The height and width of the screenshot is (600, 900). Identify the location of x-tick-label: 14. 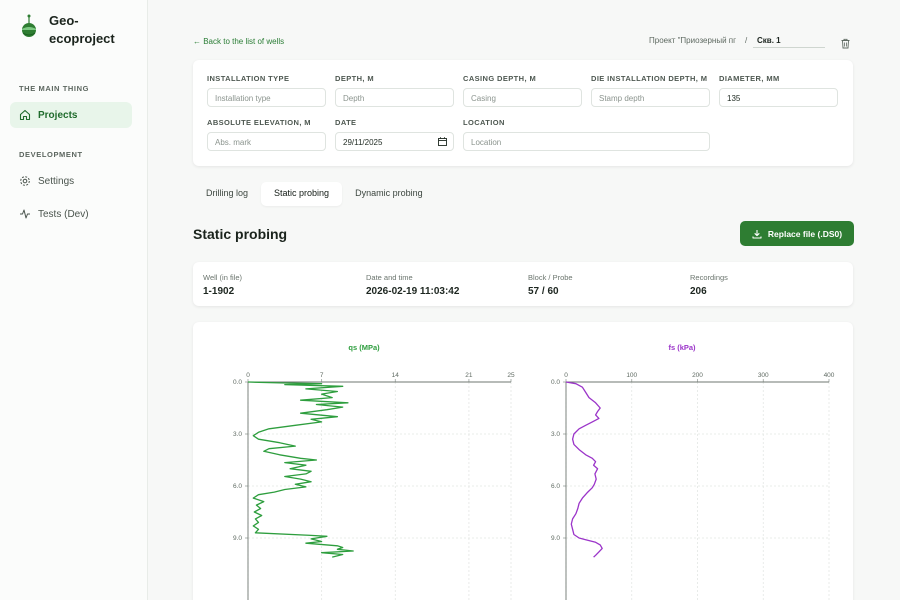
(396, 375).